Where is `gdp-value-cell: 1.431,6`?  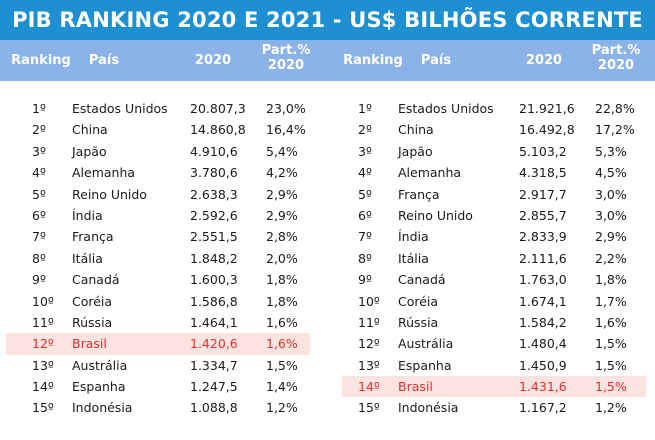
gdp-value-cell: 1.431,6 is located at coordinates (543, 387).